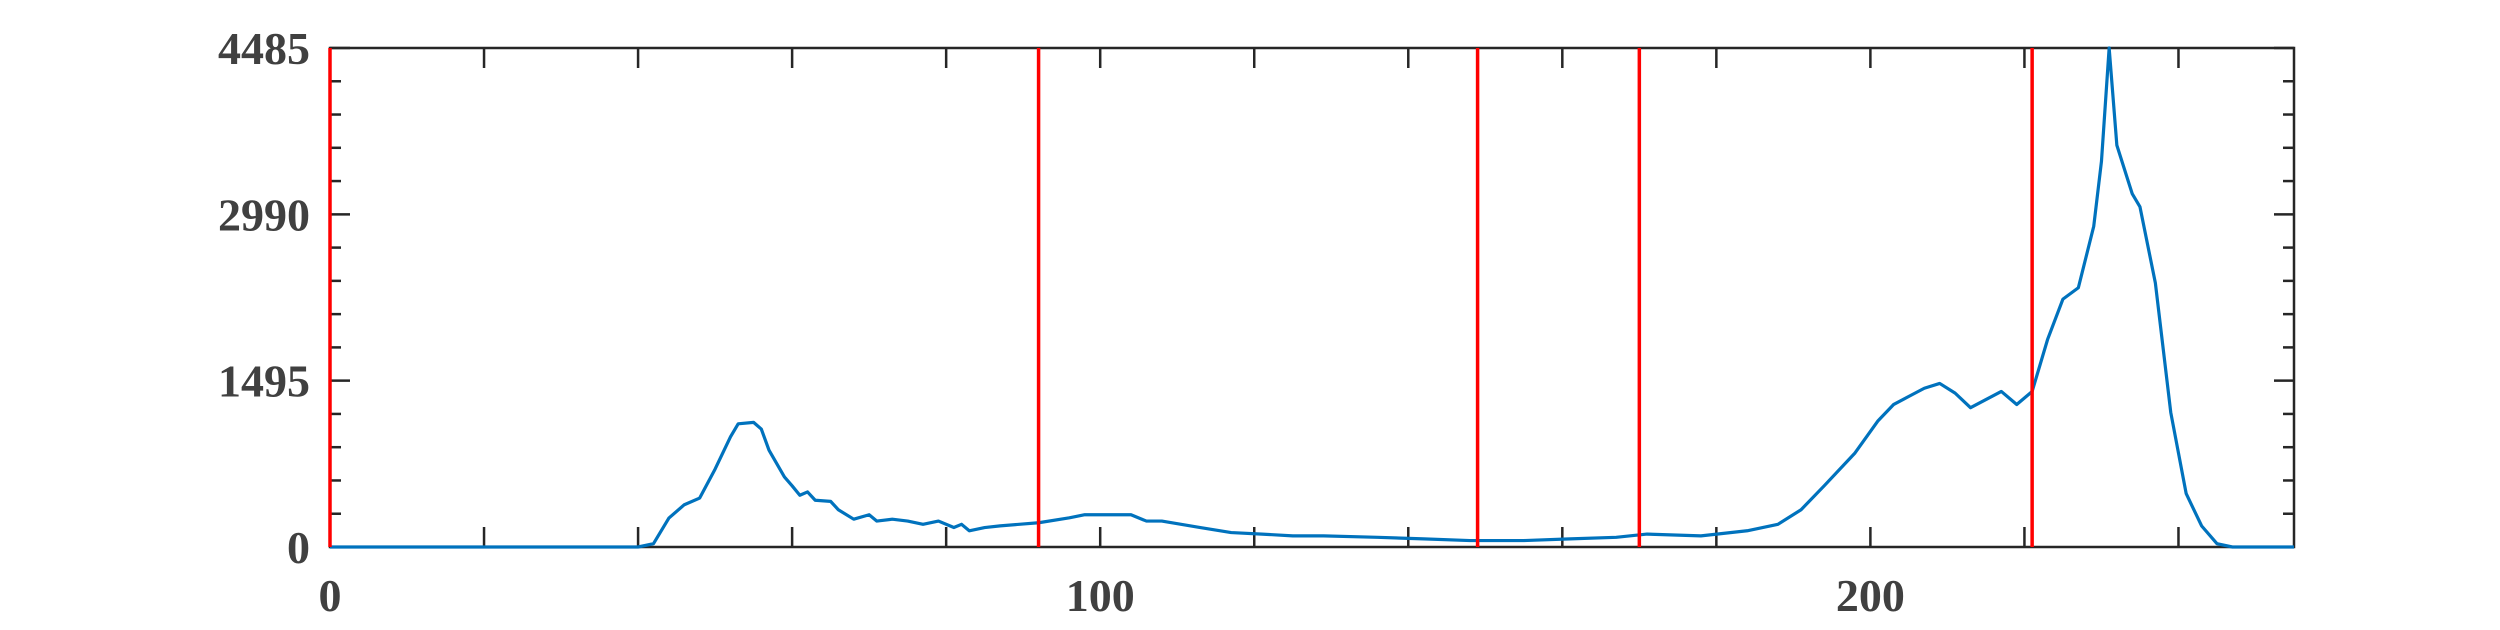 This screenshot has height=630, width=2500. Describe the element at coordinates (264, 381) in the screenshot. I see `y-tick-label: 1495` at that location.